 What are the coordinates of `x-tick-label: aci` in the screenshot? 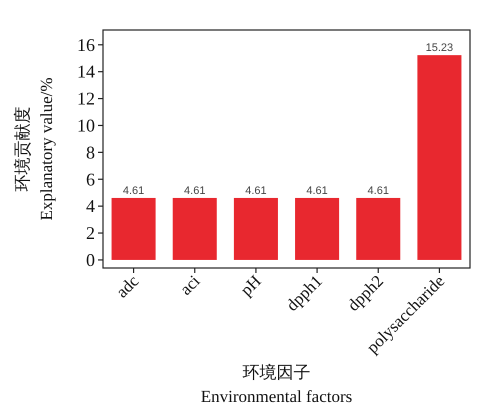 It's located at (190, 285).